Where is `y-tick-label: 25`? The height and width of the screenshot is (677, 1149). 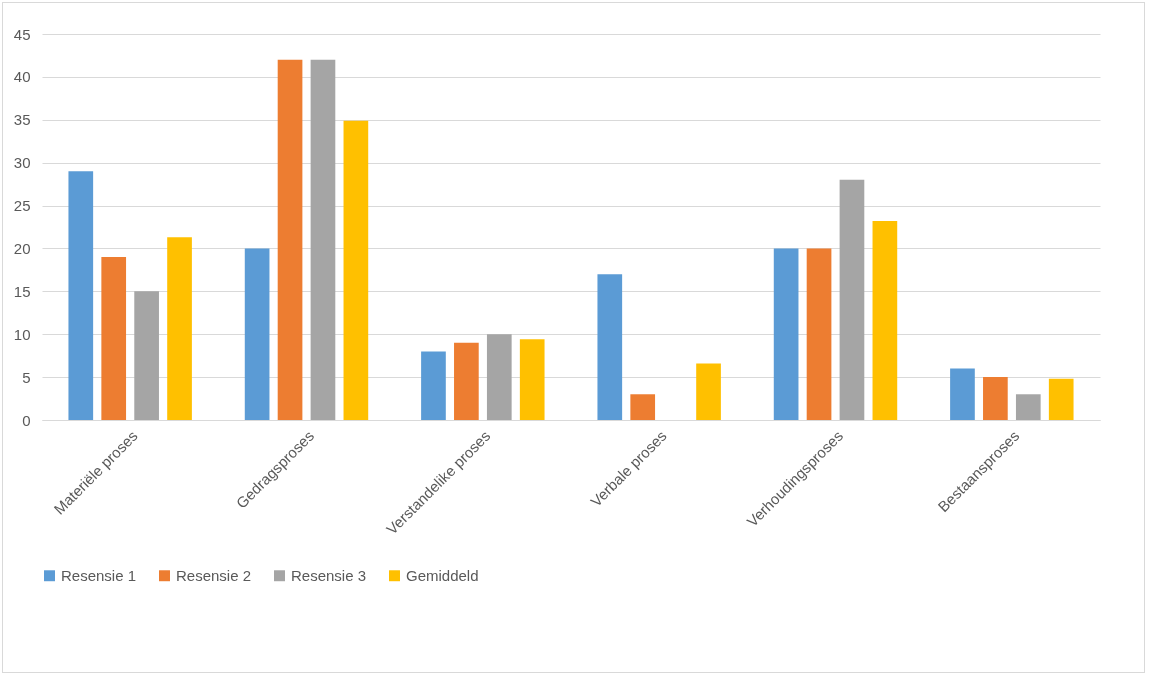 y-tick-label: 25 is located at coordinates (22, 206).